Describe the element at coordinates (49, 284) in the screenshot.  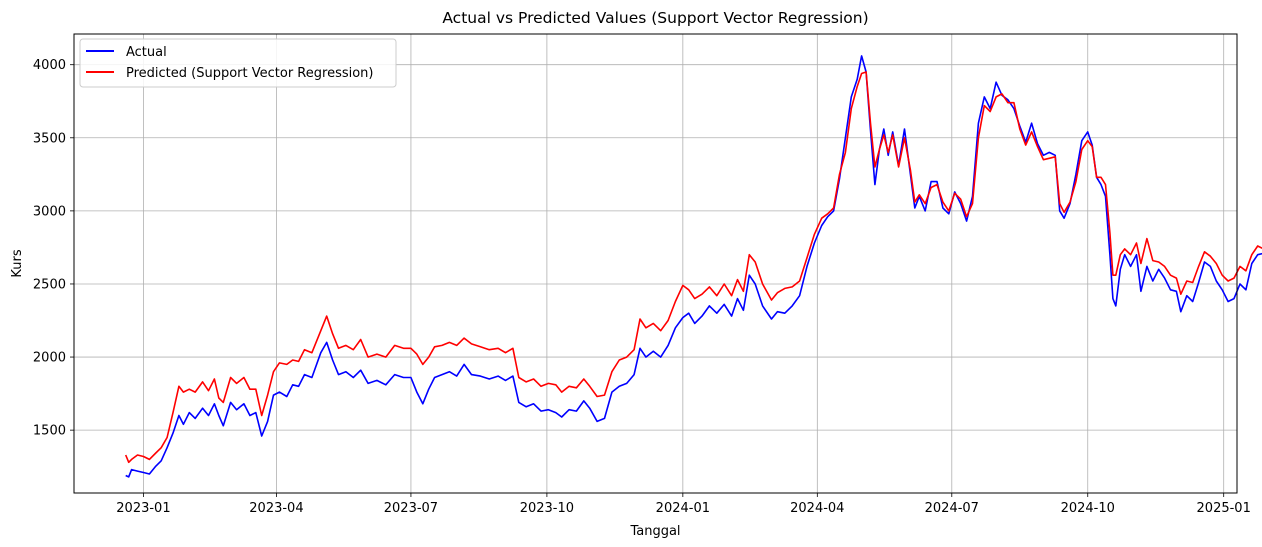
I see `y-tick-label-2: 2500` at that location.